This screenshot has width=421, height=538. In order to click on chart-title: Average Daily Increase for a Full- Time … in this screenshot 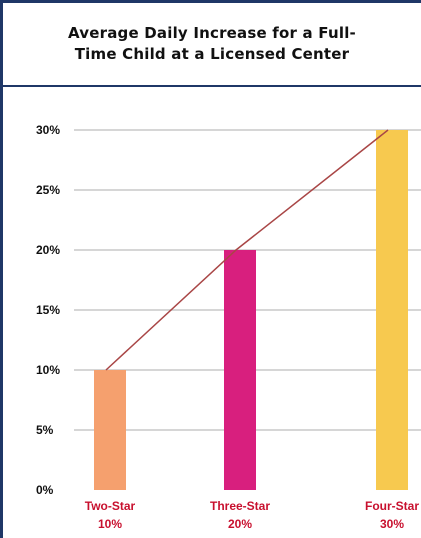, I will do `click(212, 44)`.